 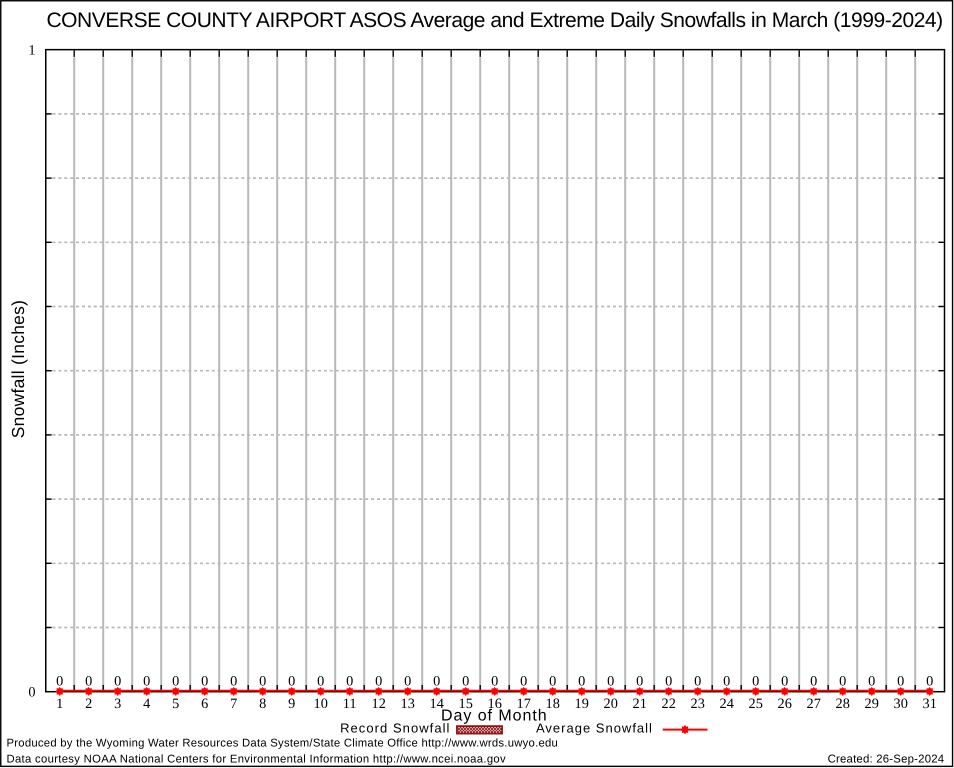 What do you see at coordinates (727, 704) in the screenshot?
I see `svg-text: 24` at bounding box center [727, 704].